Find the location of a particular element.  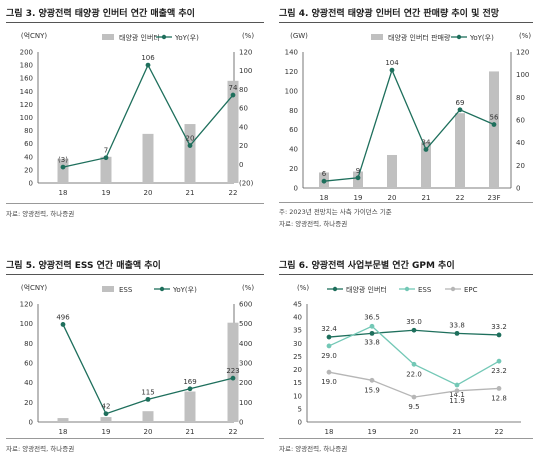

y-right-tick-label: 120 is located at coordinates (522, 53).